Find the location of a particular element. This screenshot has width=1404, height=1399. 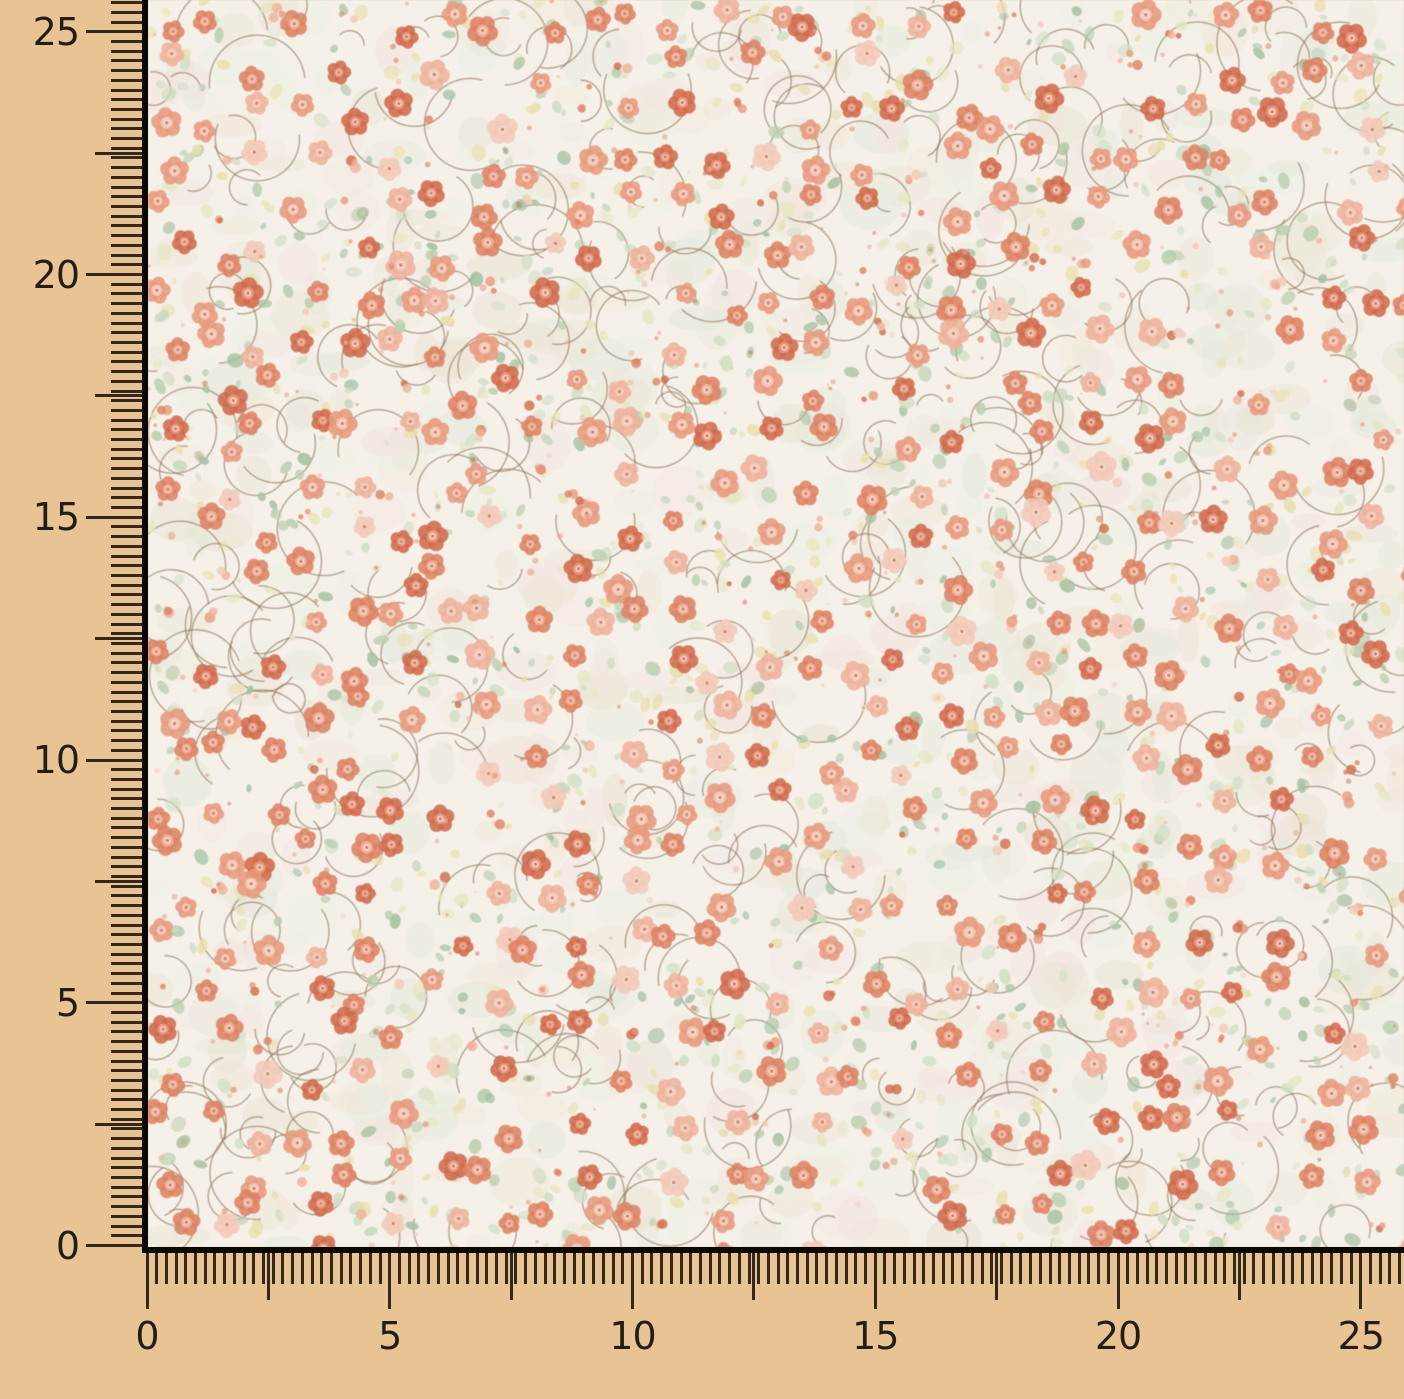

bottom-ruler-label: 15 is located at coordinates (875, 1336).